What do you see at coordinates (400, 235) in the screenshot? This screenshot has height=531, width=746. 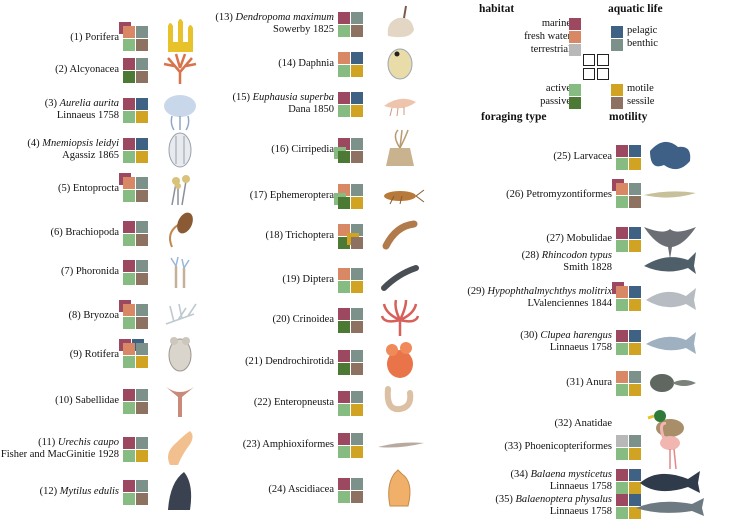 I see `caddisfly-larva-illustration` at bounding box center [400, 235].